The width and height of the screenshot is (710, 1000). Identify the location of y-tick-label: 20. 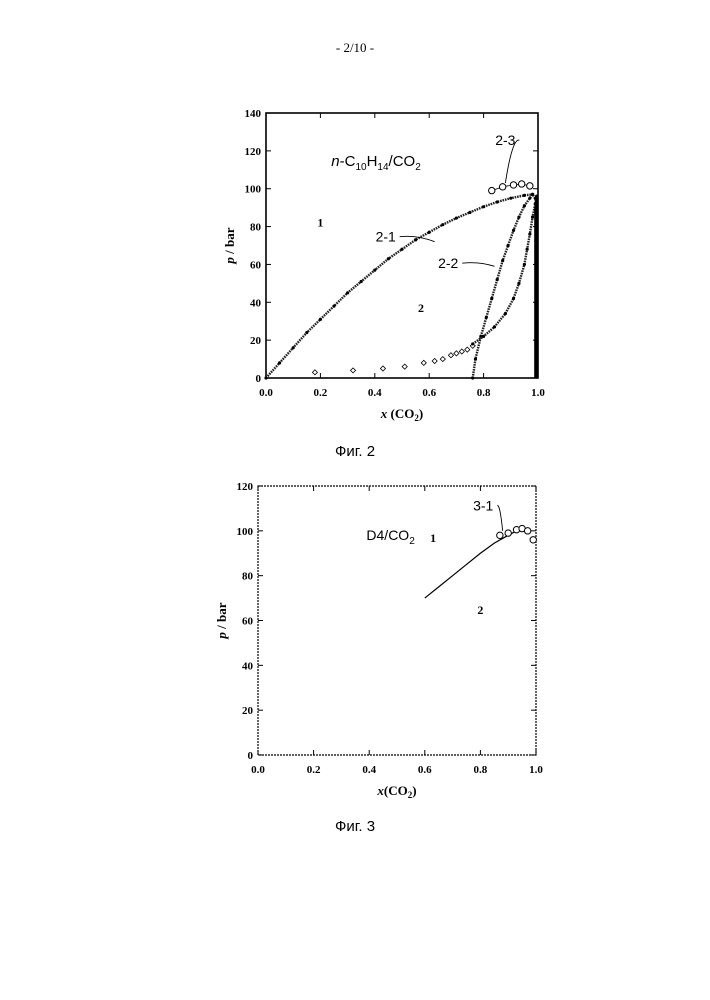
(248, 711).